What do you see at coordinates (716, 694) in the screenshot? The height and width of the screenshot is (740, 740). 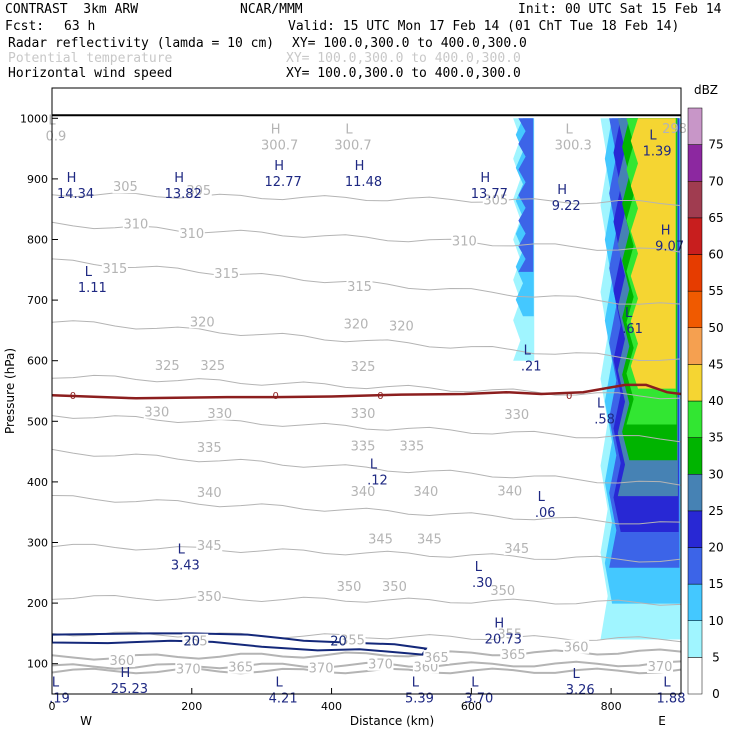 I see `colorbar-label-0: 0` at bounding box center [716, 694].